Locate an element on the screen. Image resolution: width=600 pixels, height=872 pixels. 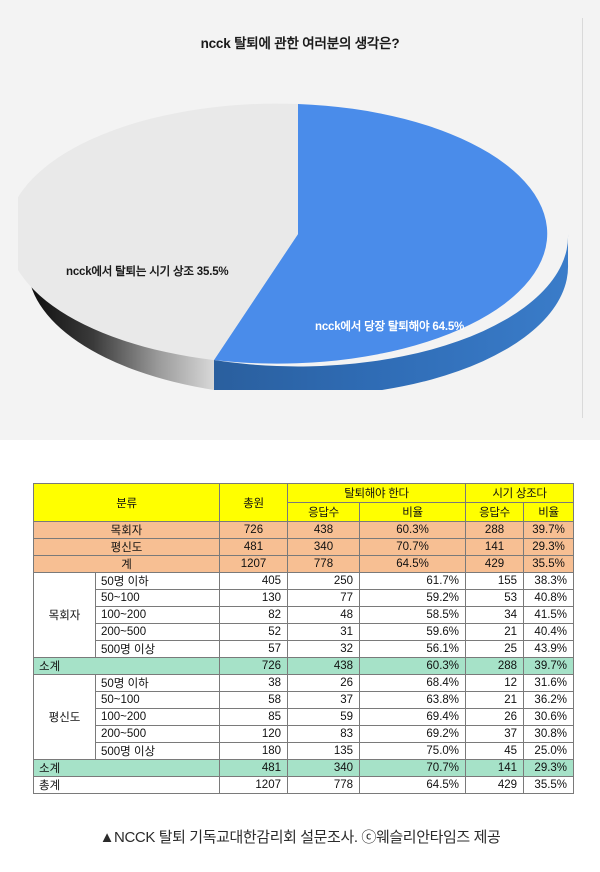
table-subtotal-row: 소계 726 438 60.3% 288 39.7% is located at coordinates (304, 666).